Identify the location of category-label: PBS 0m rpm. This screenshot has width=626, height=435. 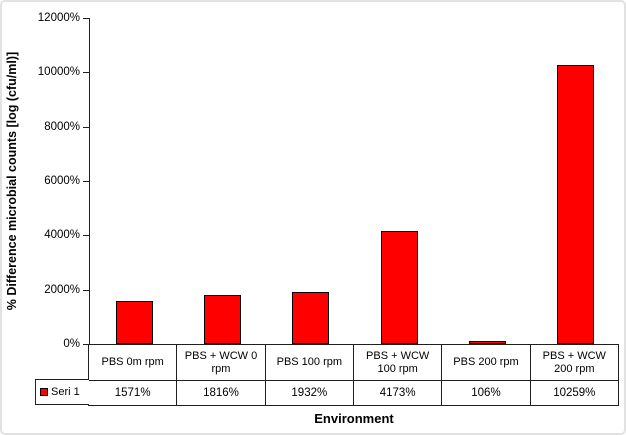
(132, 362).